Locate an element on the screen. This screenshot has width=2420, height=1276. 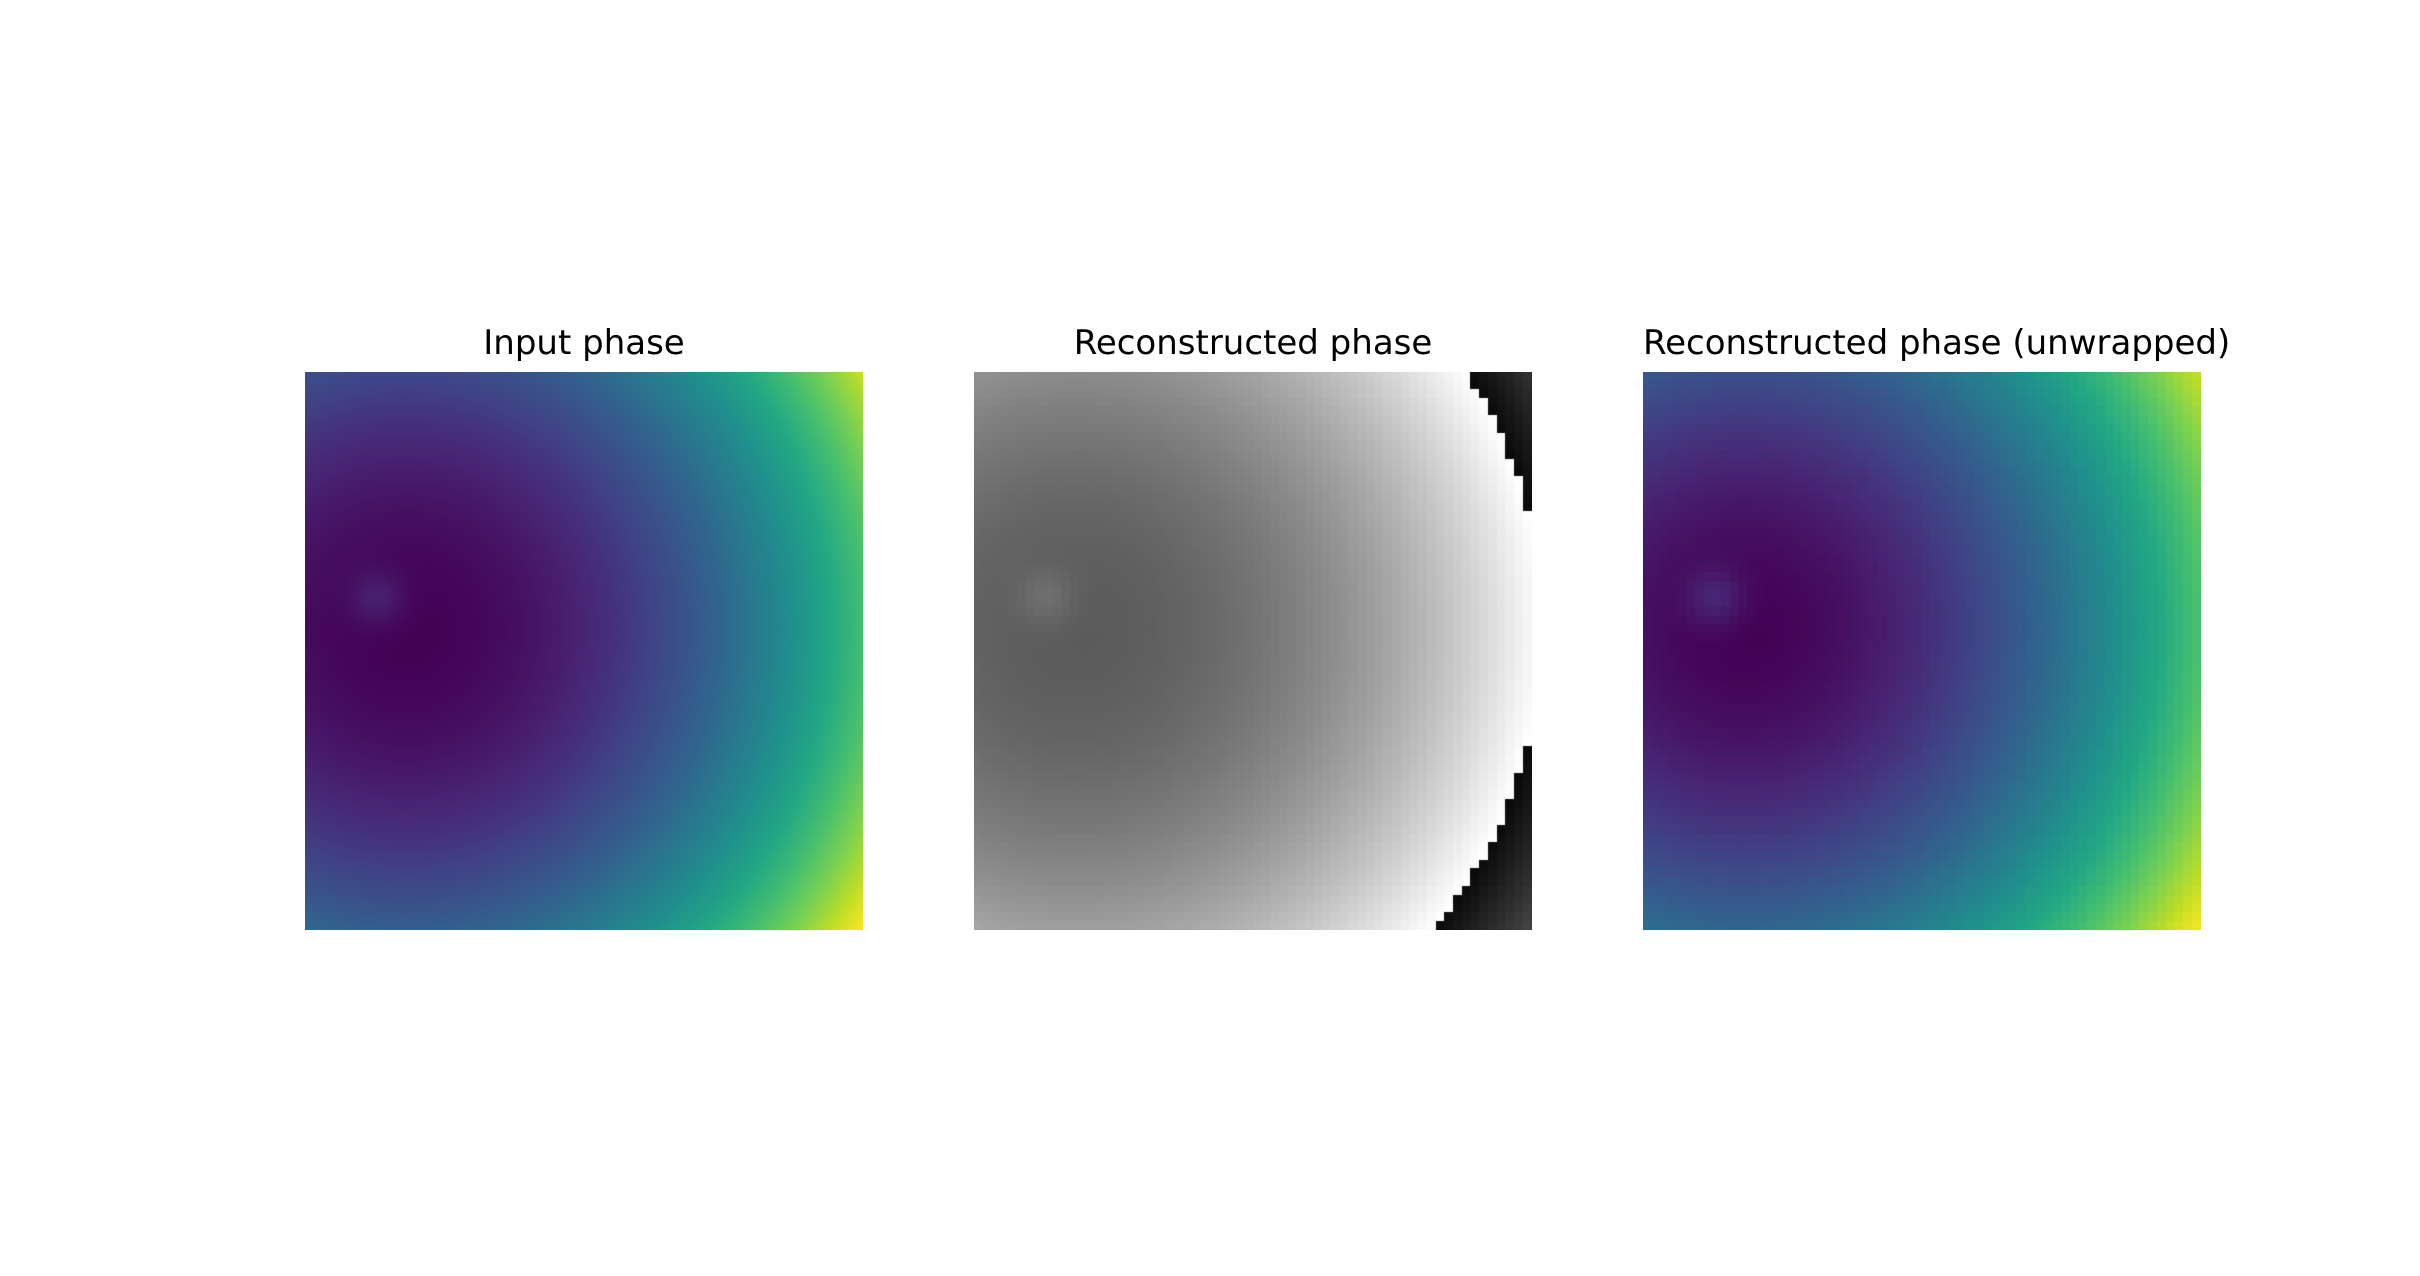
reconstructed-phase-panel: Reconstructed phase is located at coordinates (1253, 625).